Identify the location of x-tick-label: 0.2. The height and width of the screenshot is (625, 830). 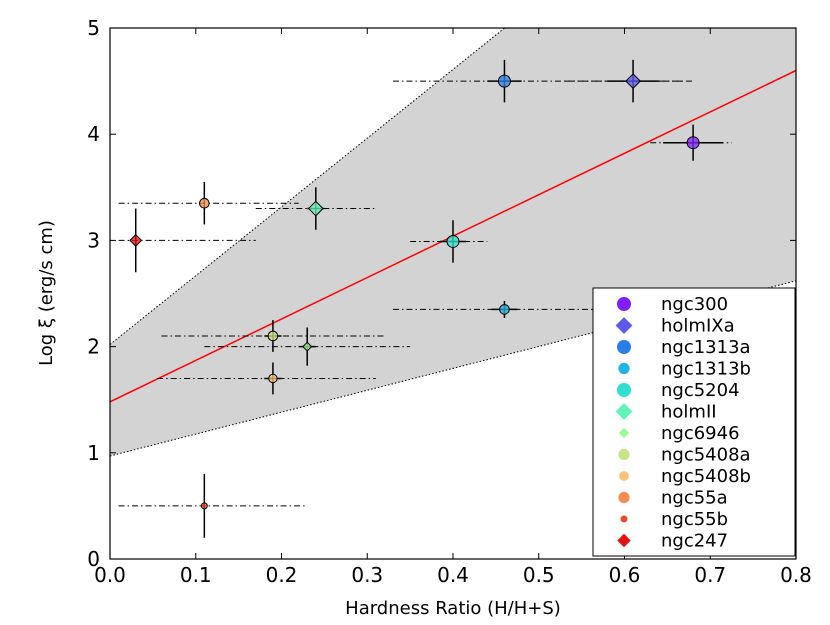
(282, 575).